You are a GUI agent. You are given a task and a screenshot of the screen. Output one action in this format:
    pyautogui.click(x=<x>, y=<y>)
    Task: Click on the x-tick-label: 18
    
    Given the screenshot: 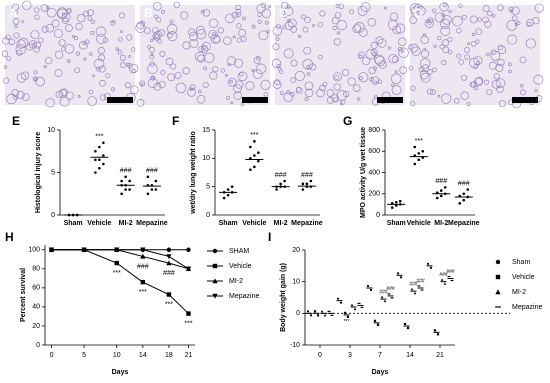 What is the action you would take?
    pyautogui.click(x=169, y=355)
    